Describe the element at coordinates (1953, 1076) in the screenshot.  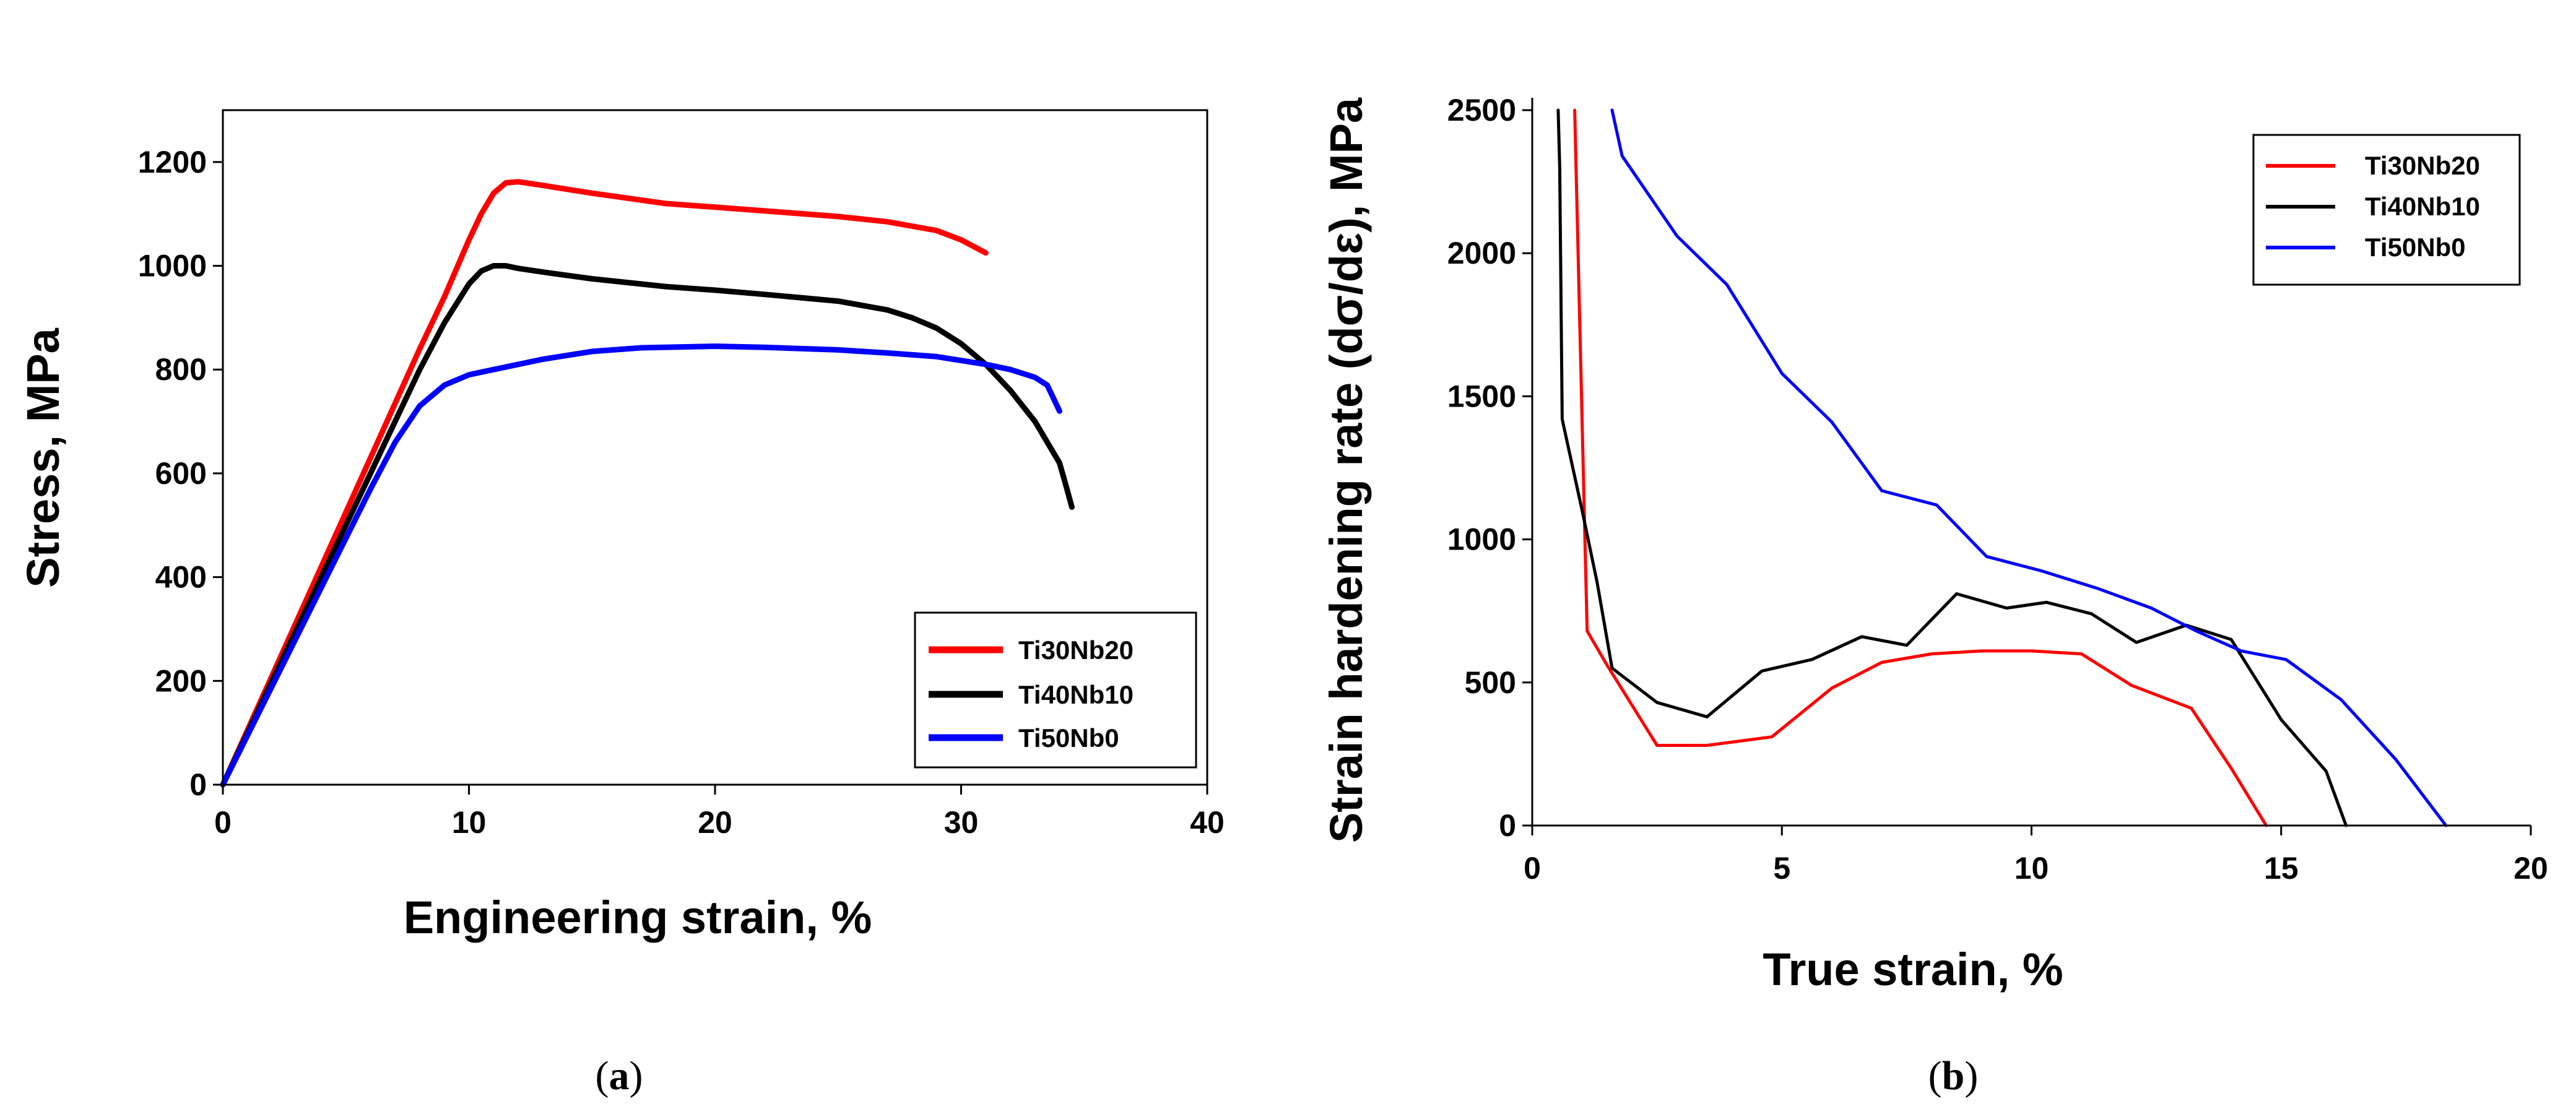
I see `panel-b-caption: (b)` at that location.